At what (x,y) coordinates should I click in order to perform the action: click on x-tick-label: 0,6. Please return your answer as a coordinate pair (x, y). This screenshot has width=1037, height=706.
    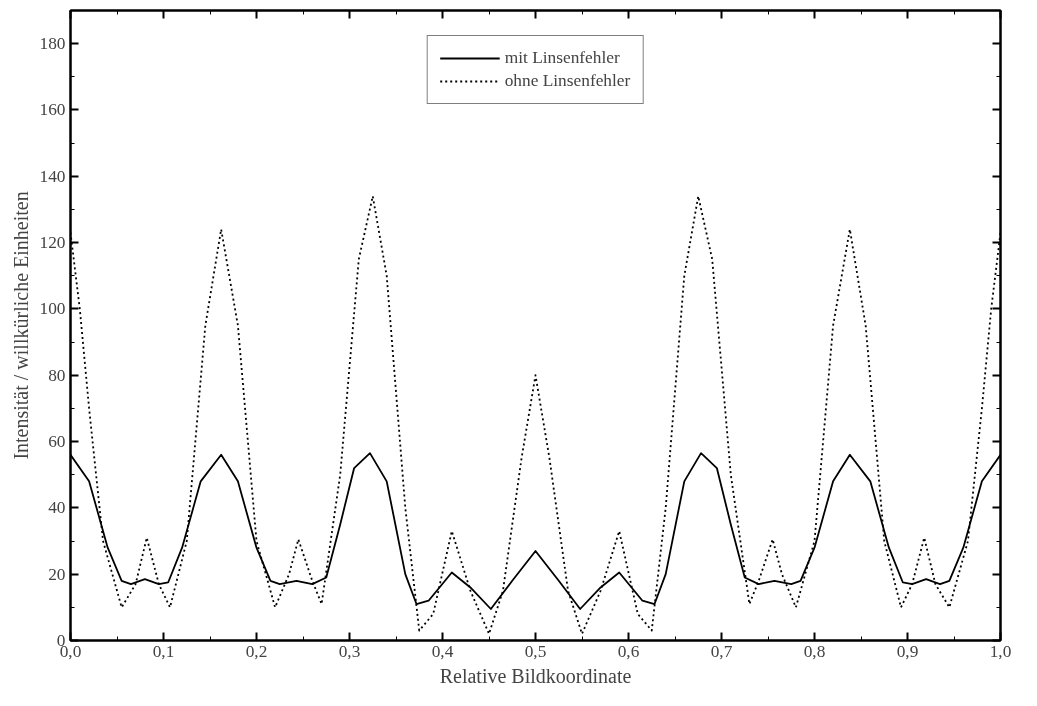
    Looking at the image, I should click on (628, 651).